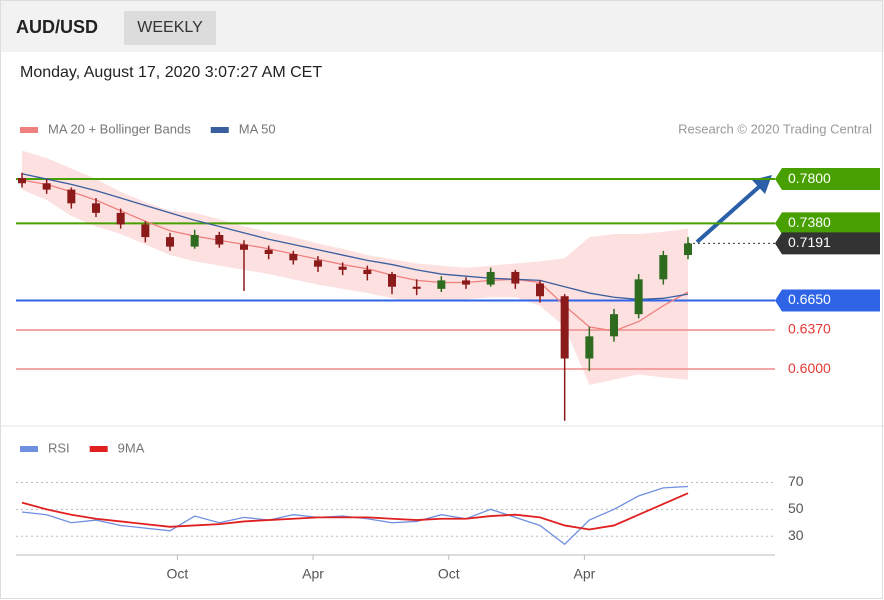  What do you see at coordinates (59, 447) in the screenshot?
I see `legend-label: RSI` at bounding box center [59, 447].